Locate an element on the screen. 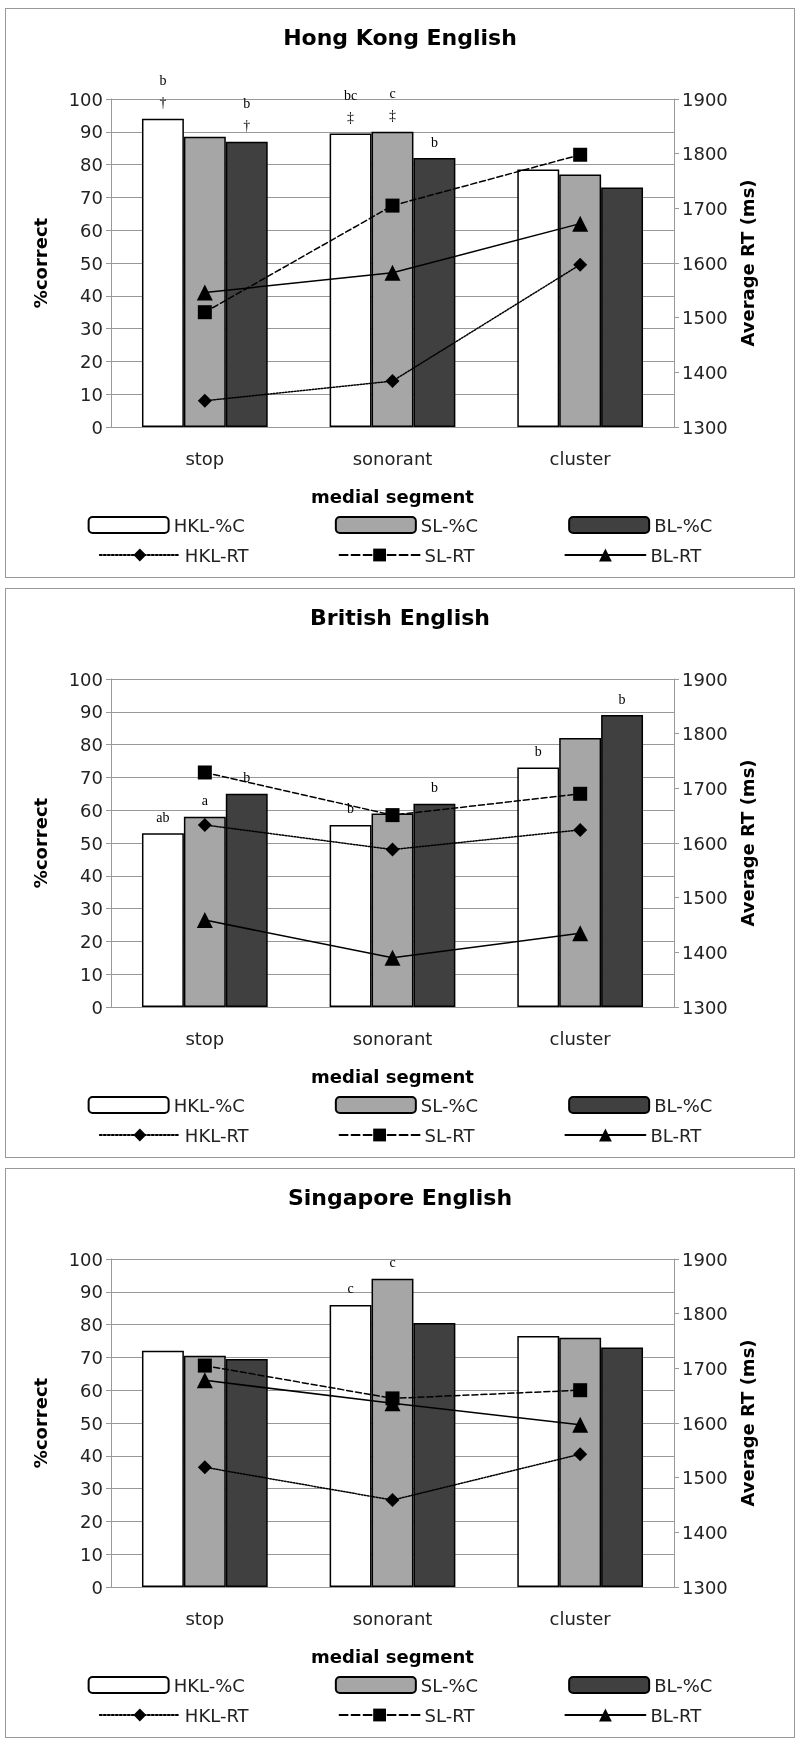  data-label: bc ‡ is located at coordinates (350, 106).